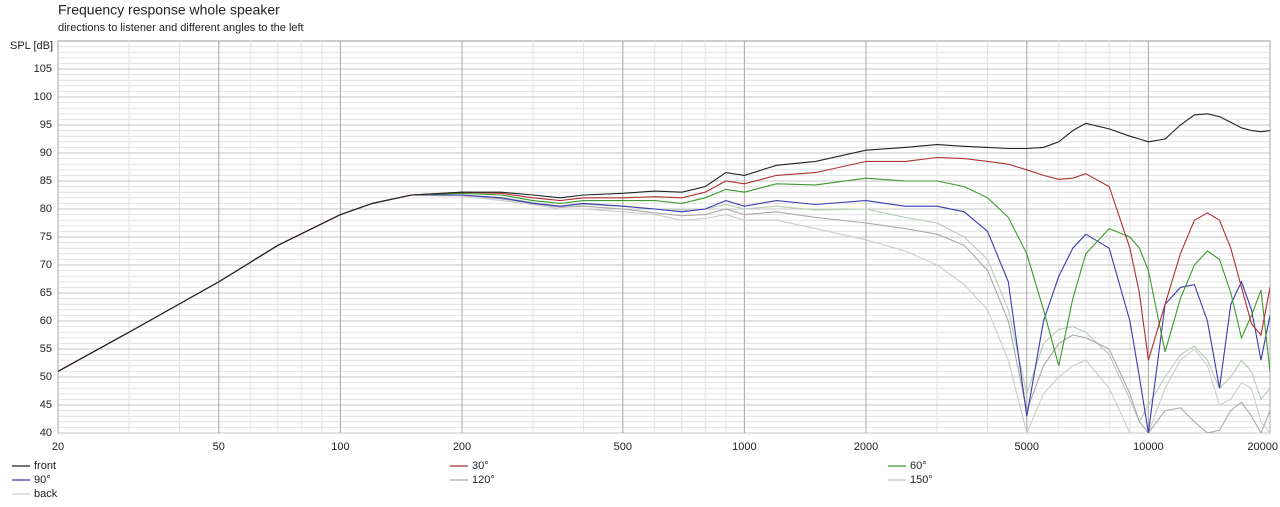 This screenshot has height=507, width=1280. What do you see at coordinates (866, 447) in the screenshot?
I see `x-tick-label: 2000` at bounding box center [866, 447].